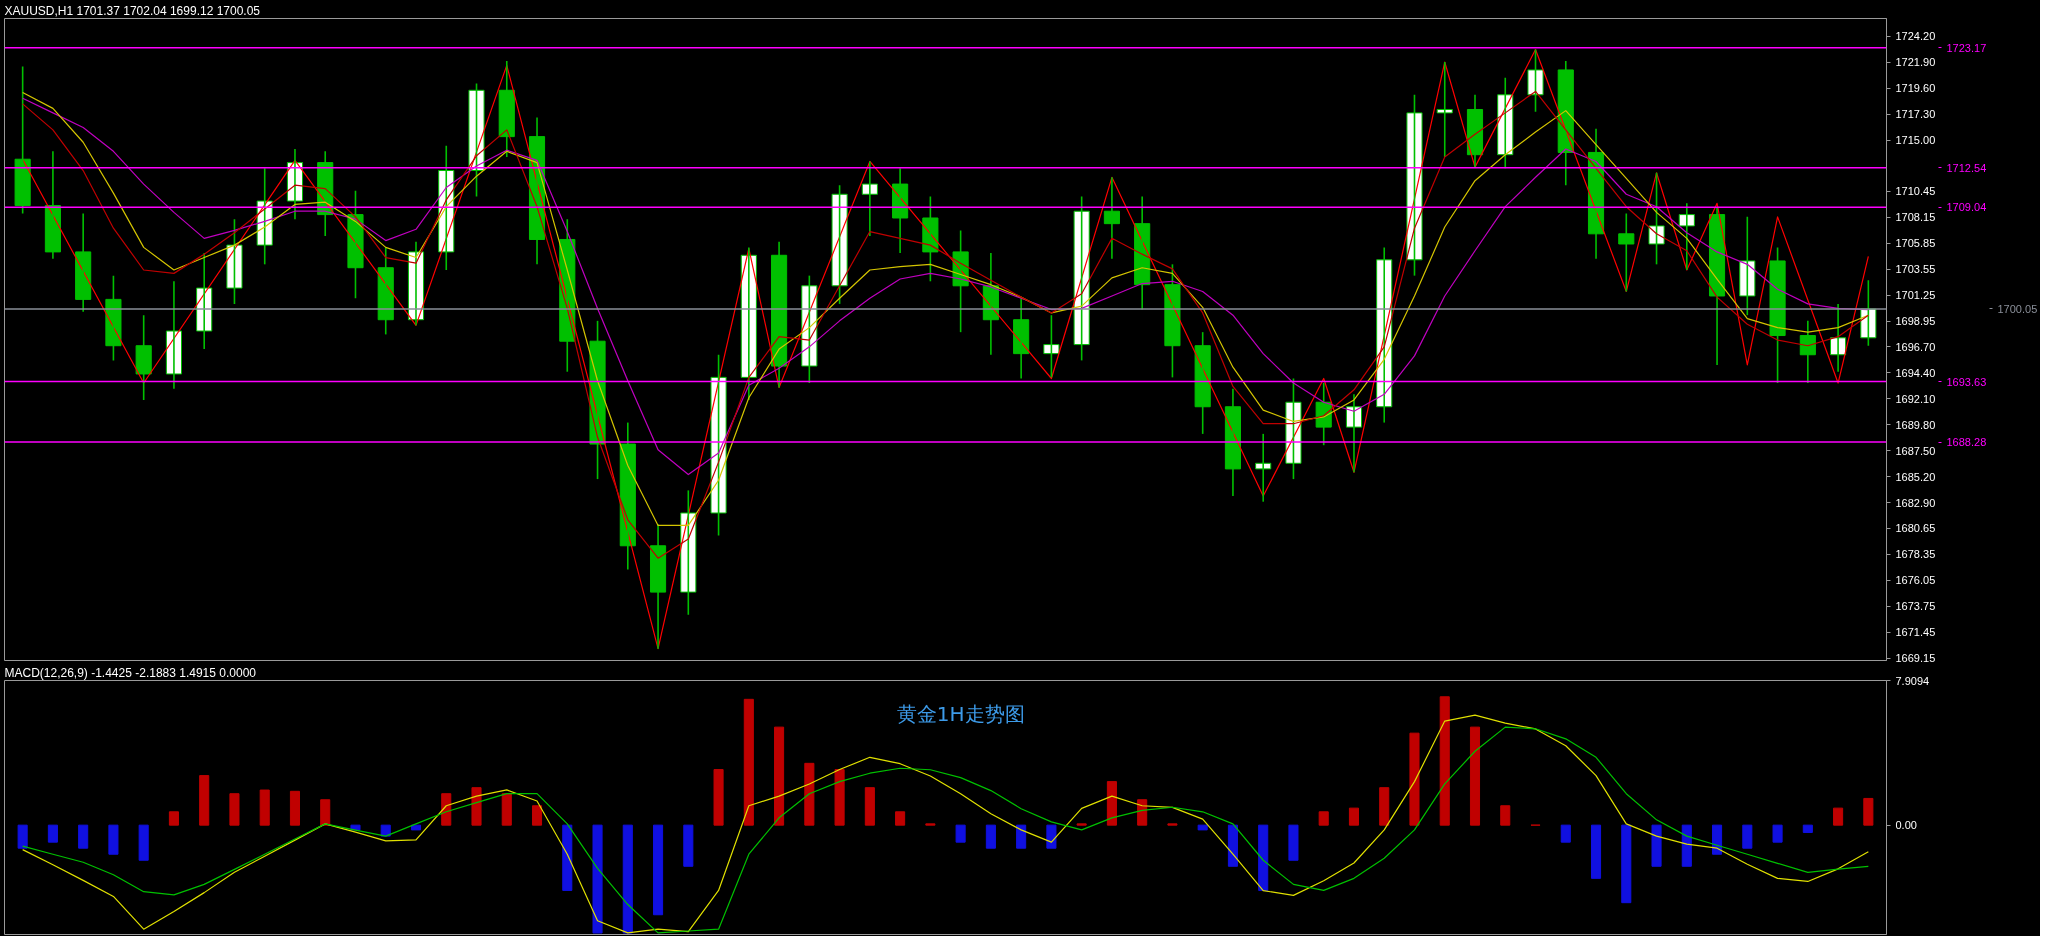 The image size is (2048, 936). I want to click on y-tick-label: 1680.65, so click(1915, 528).